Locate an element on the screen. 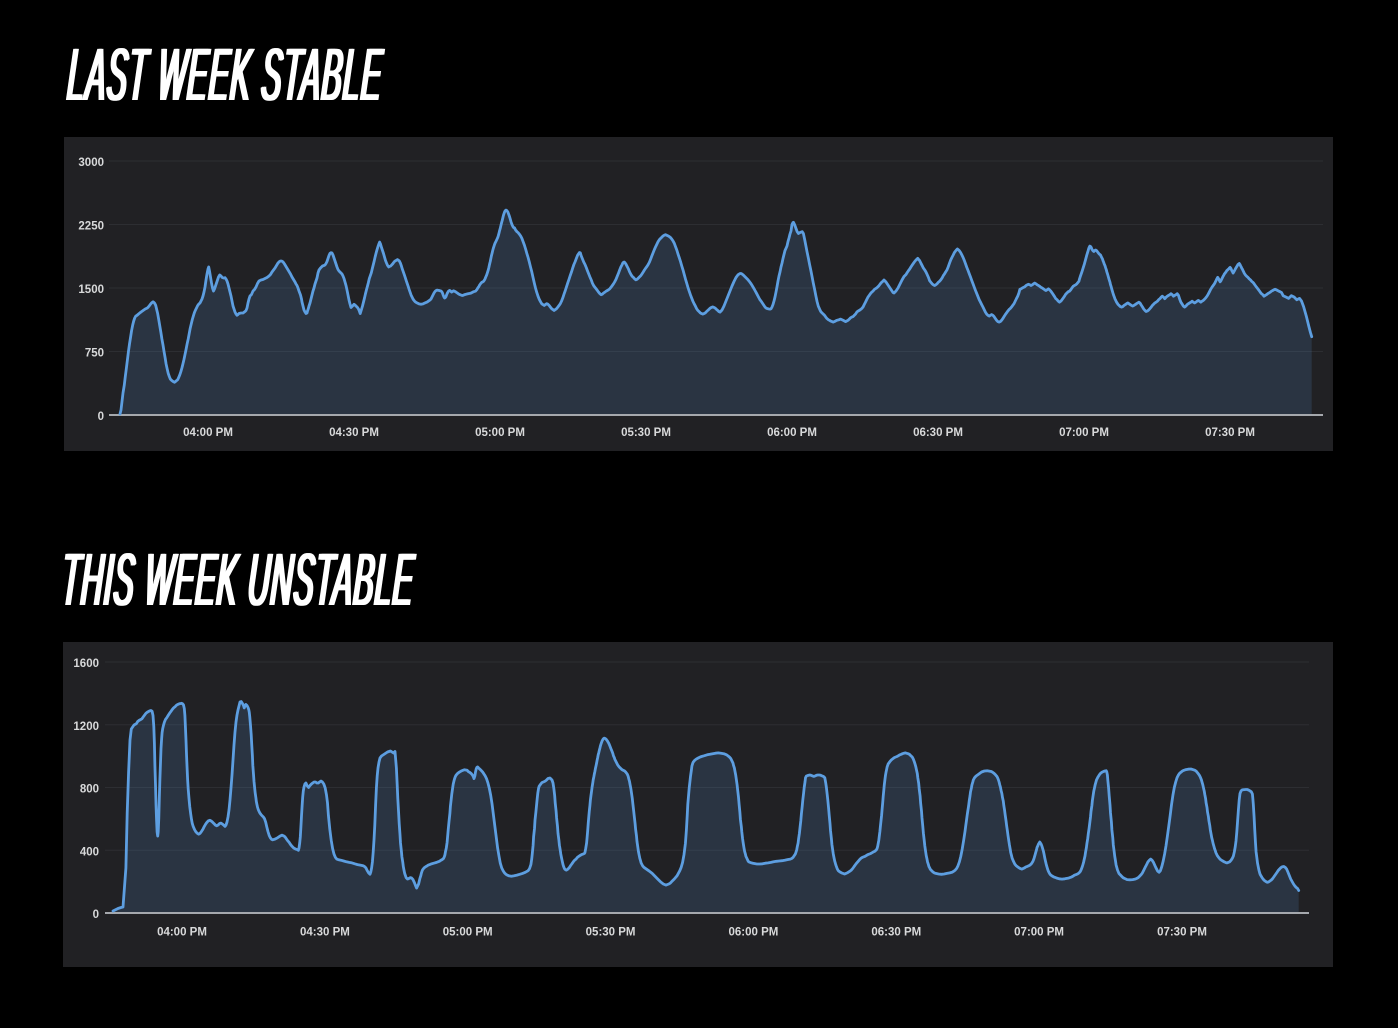  svg-text: 800 is located at coordinates (89, 790).